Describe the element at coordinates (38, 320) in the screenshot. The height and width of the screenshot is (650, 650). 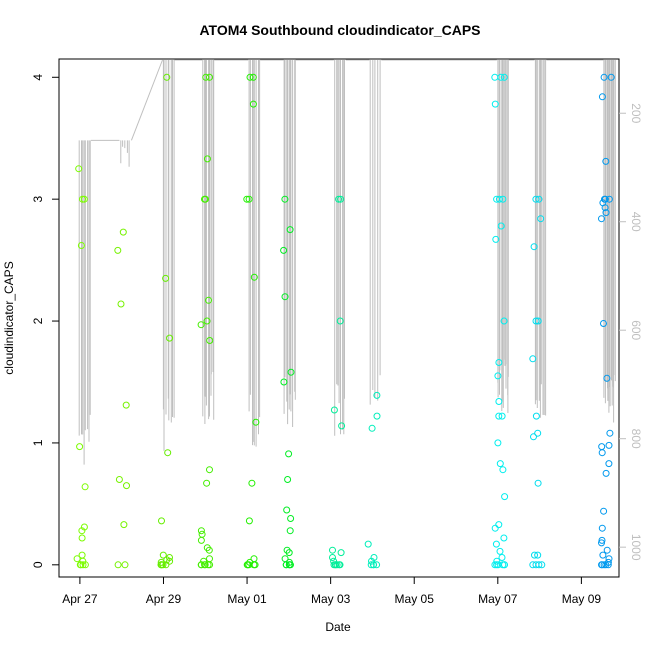
I see `y-tick-label: 2` at that location.